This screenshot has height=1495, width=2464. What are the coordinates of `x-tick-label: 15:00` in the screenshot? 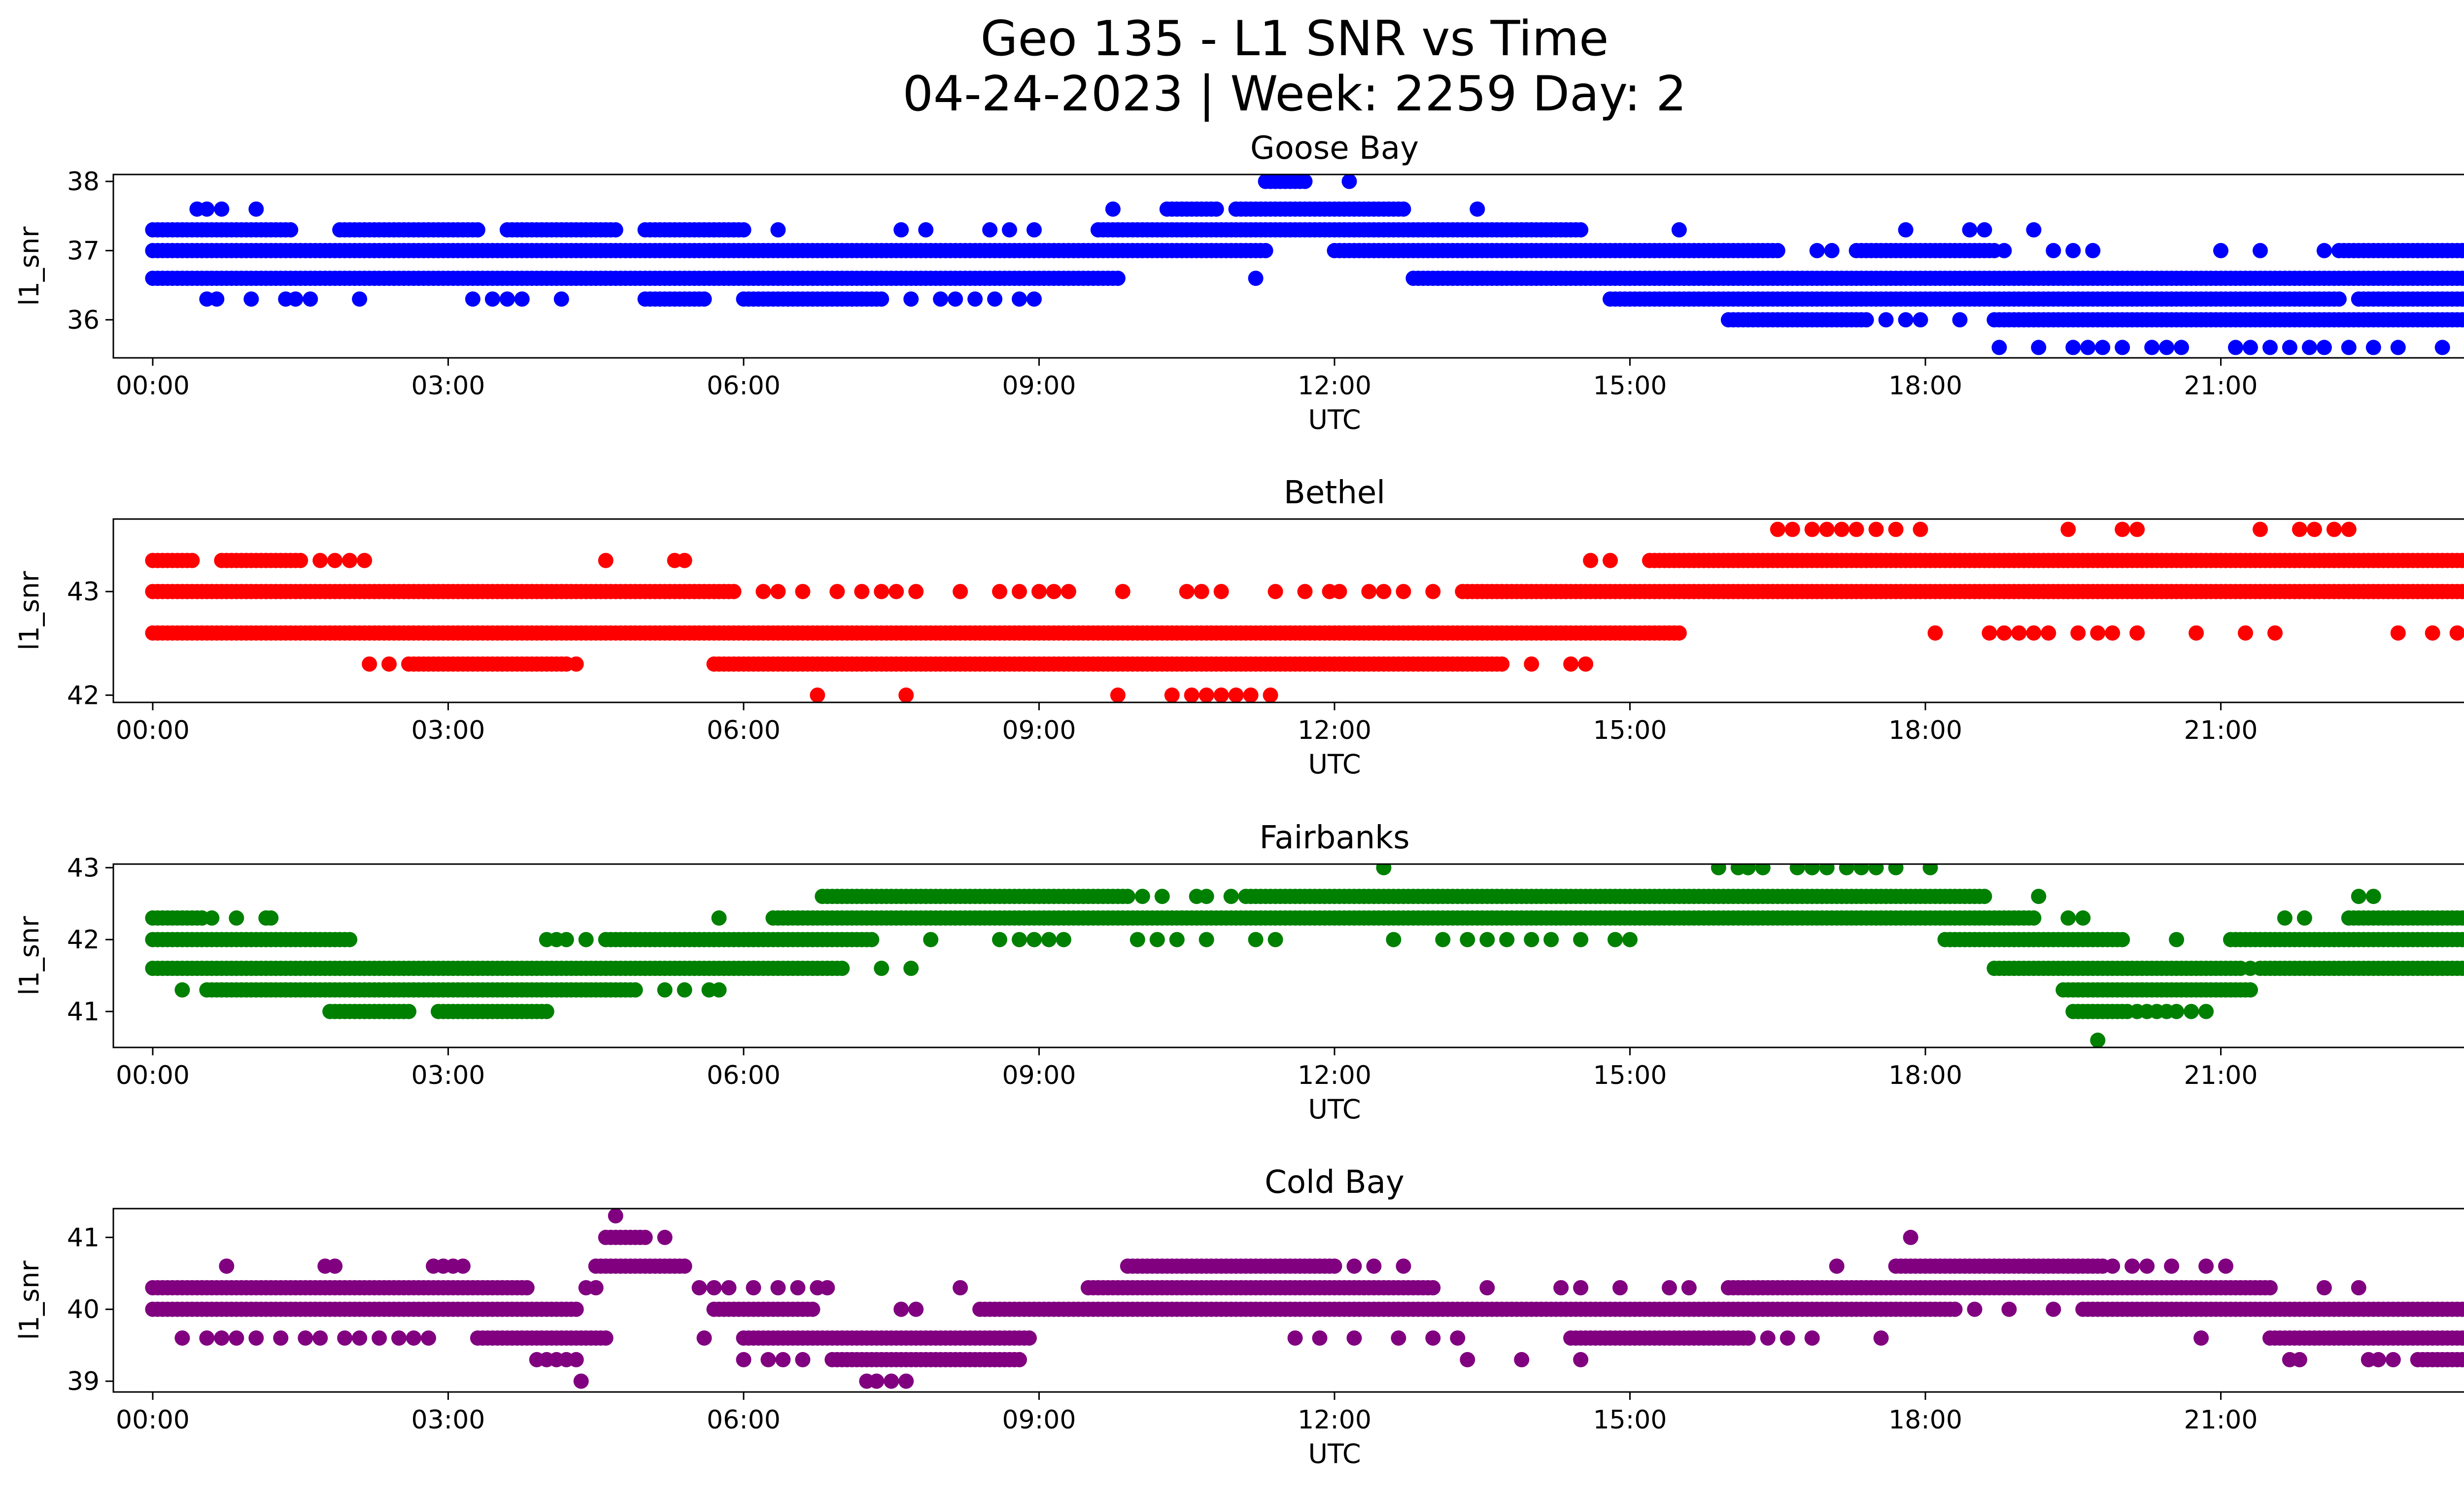 It's located at (1630, 386).